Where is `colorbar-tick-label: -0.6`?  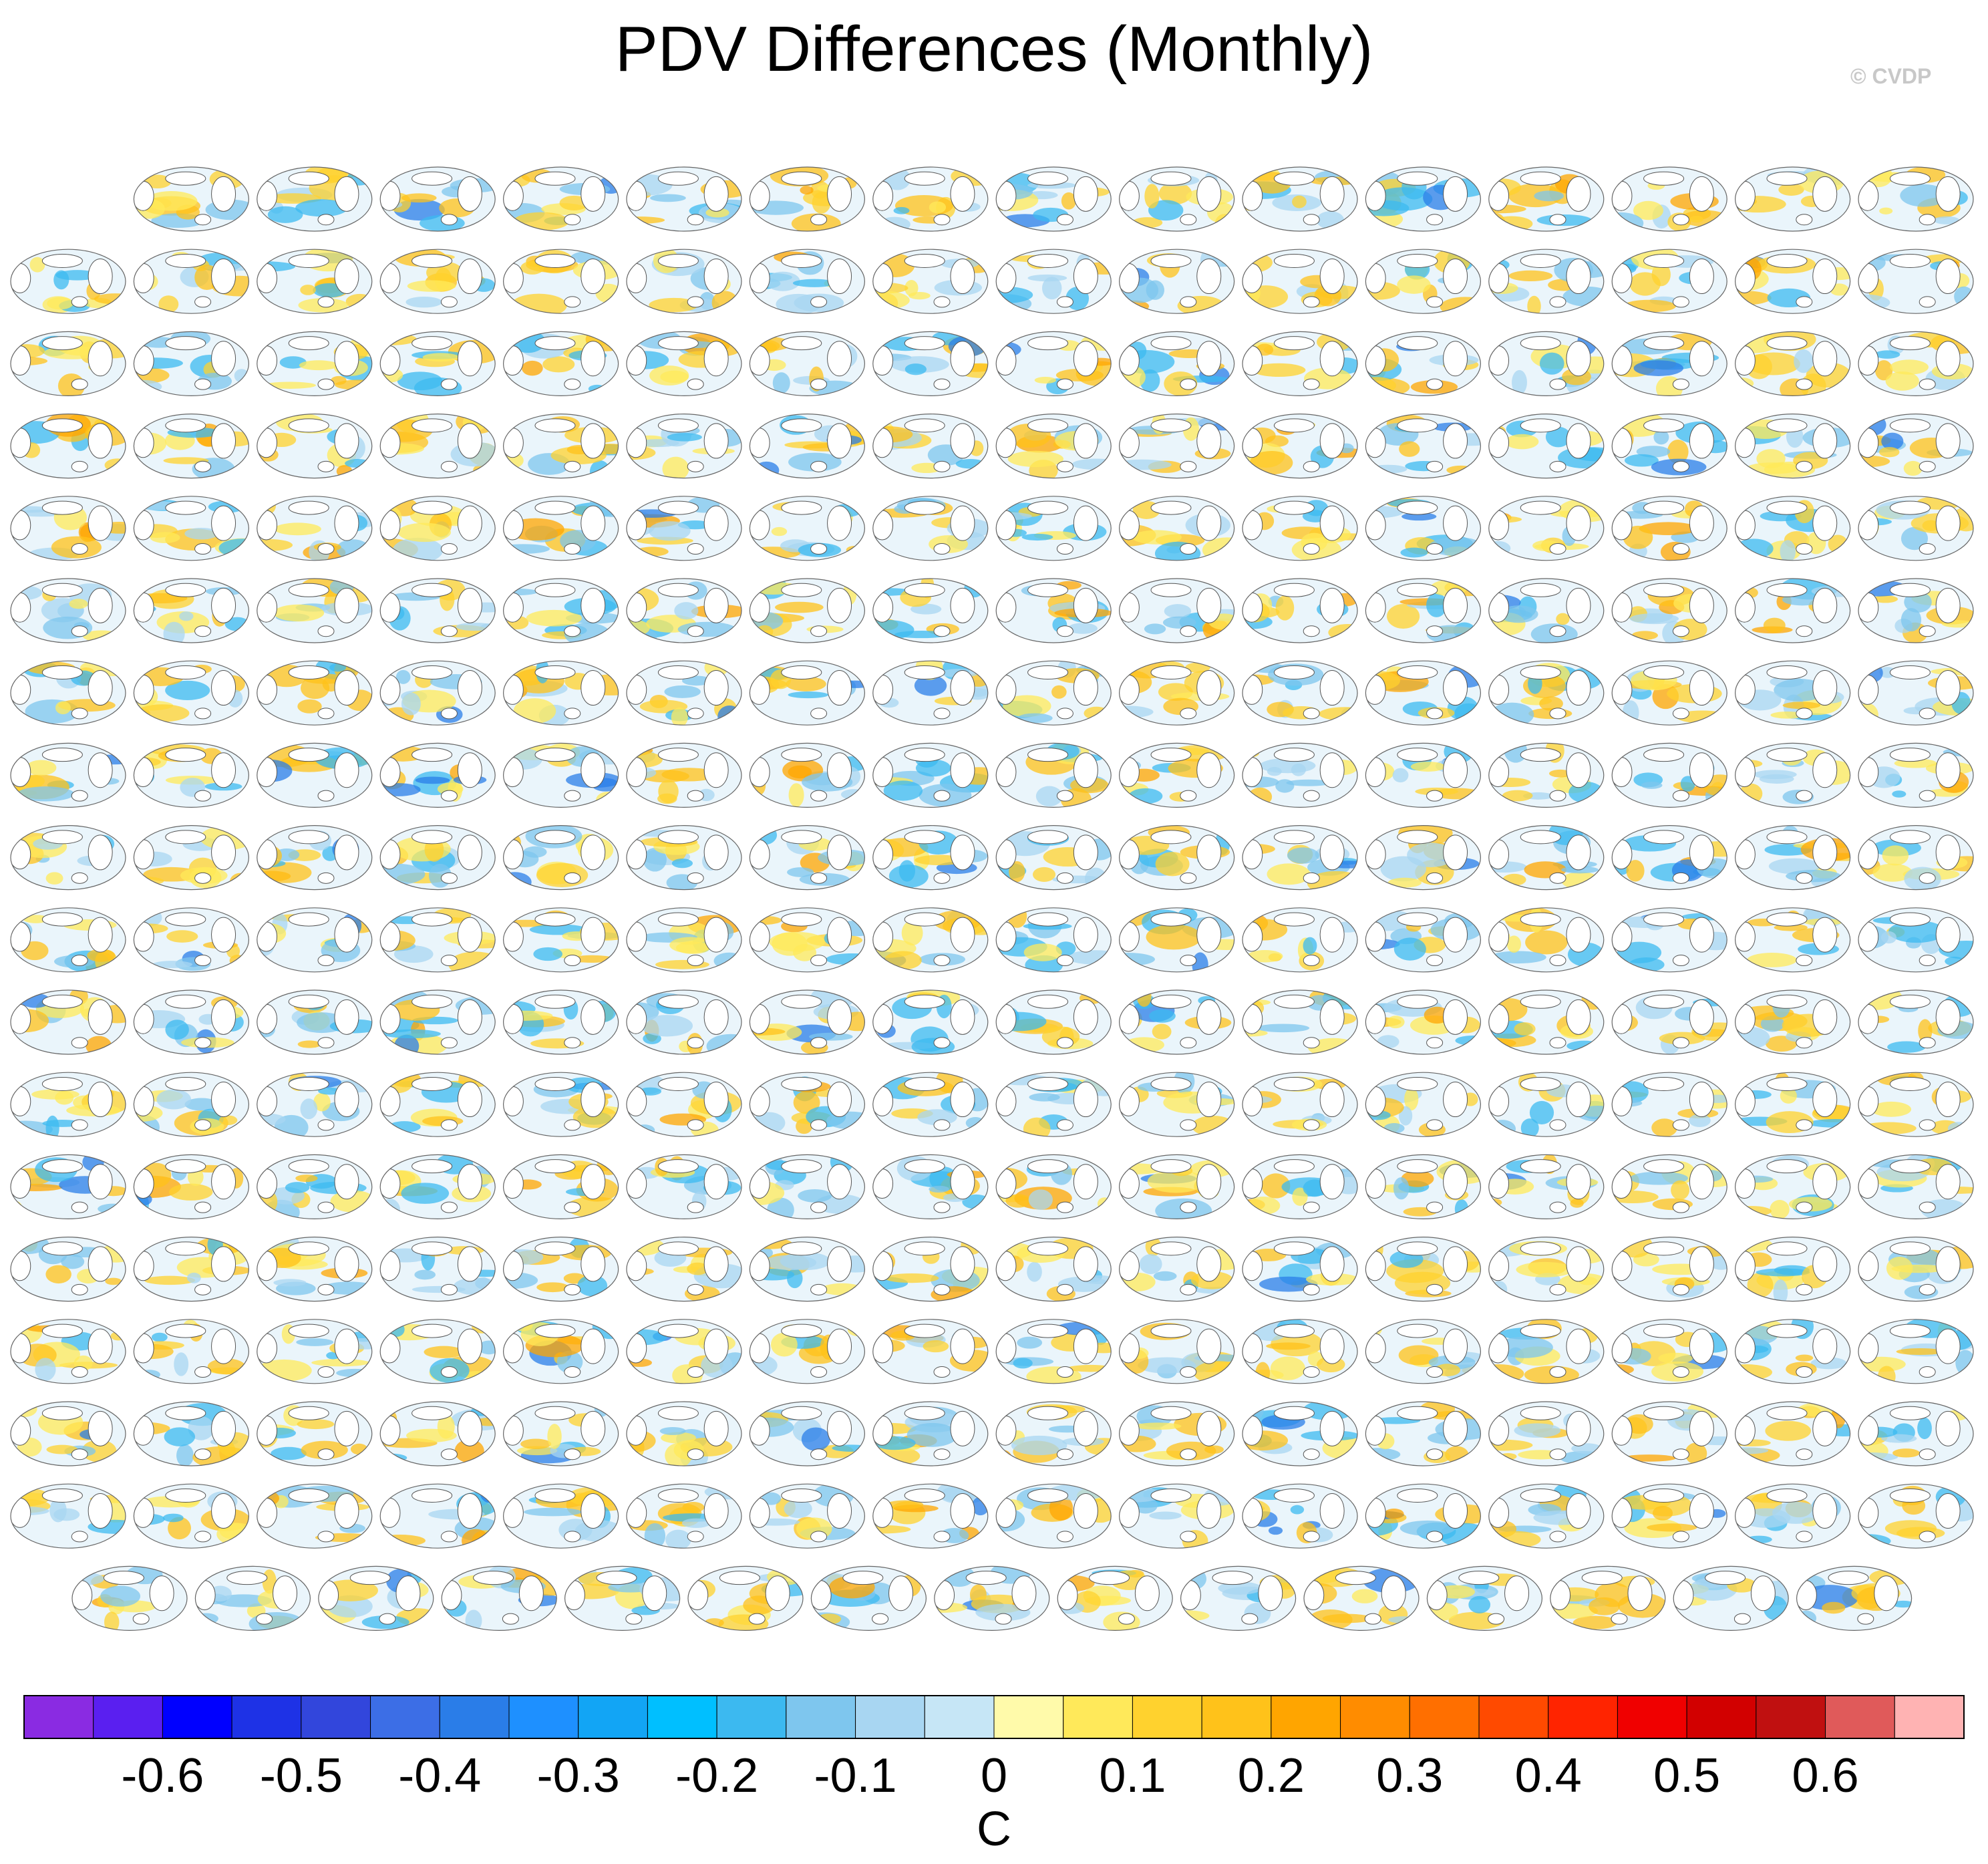 colorbar-tick-label: -0.6 is located at coordinates (162, 1776).